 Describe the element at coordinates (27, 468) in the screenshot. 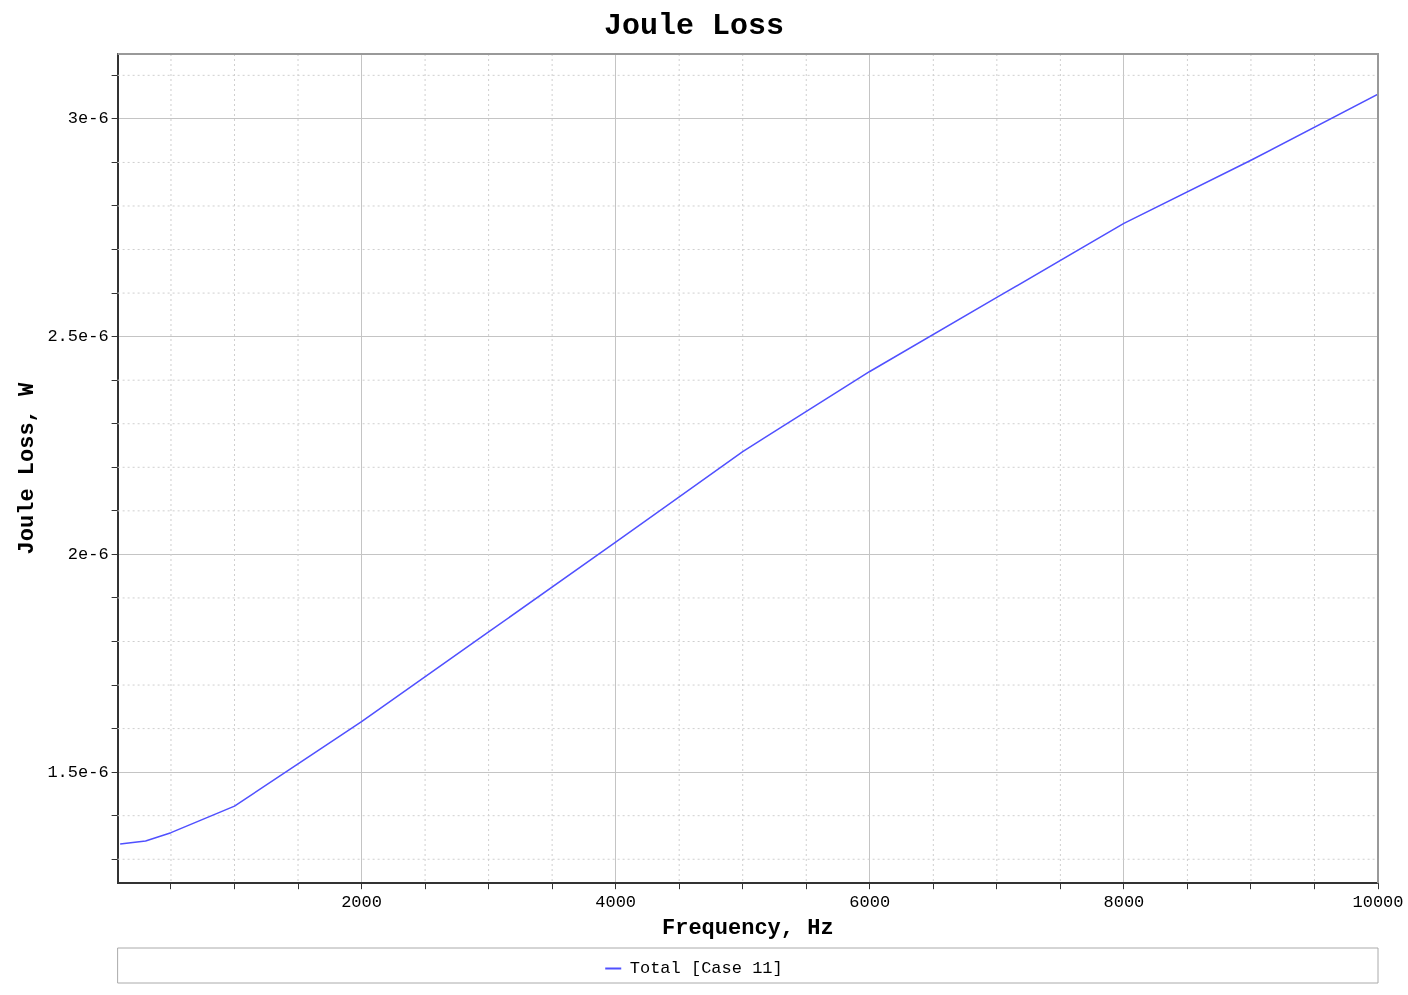

I see `y-axis-title: Joule Loss, W` at that location.